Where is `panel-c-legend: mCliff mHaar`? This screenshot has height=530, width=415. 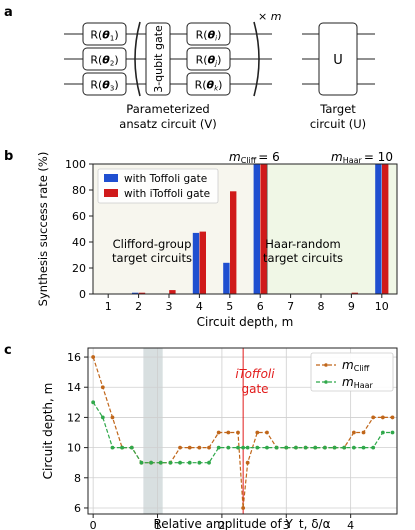 panel-c-legend: mCliff mHaar is located at coordinates (352, 372).